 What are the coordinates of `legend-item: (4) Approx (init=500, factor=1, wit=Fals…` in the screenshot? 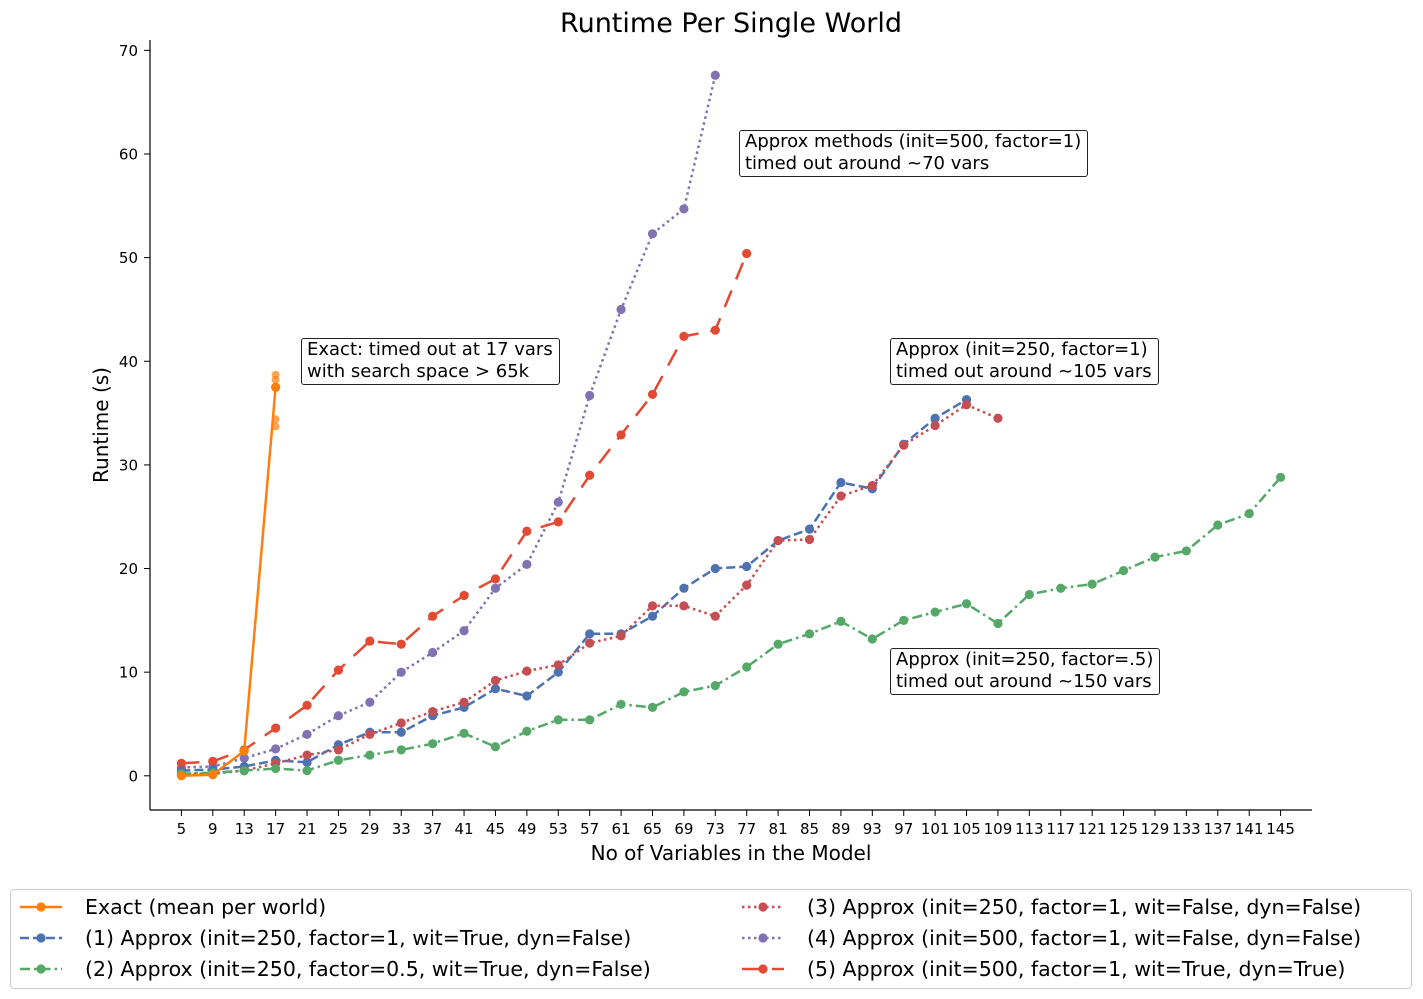 It's located at (1051, 938).